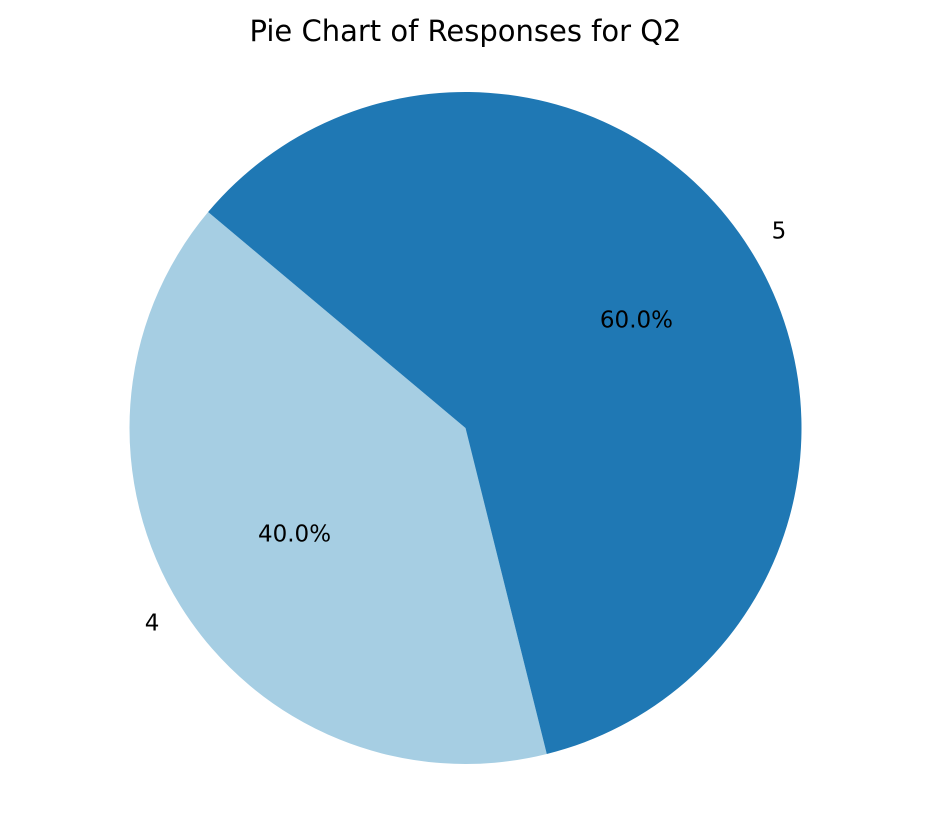 The image size is (931, 817). Describe the element at coordinates (294, 534) in the screenshot. I see `slice-percent-4: 40.0%` at that location.